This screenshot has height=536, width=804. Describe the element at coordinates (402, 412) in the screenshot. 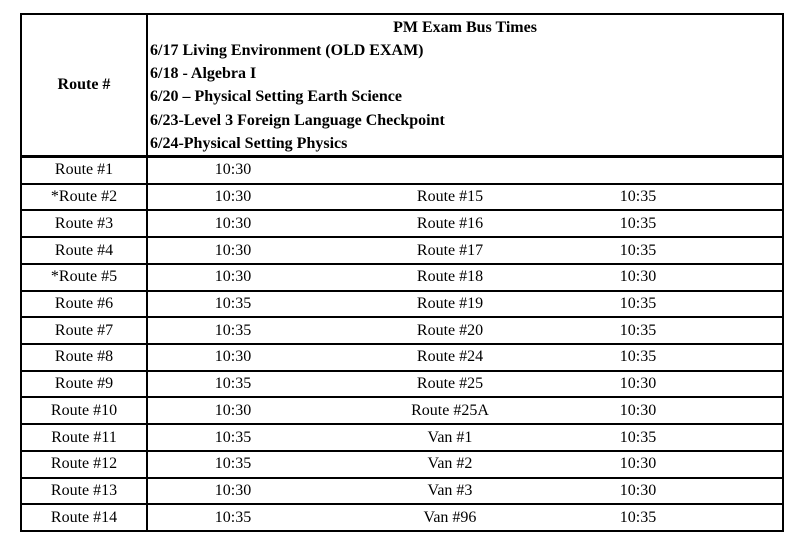

I see `table-row: Route #10 10:30 Route #25A 10:30` at that location.